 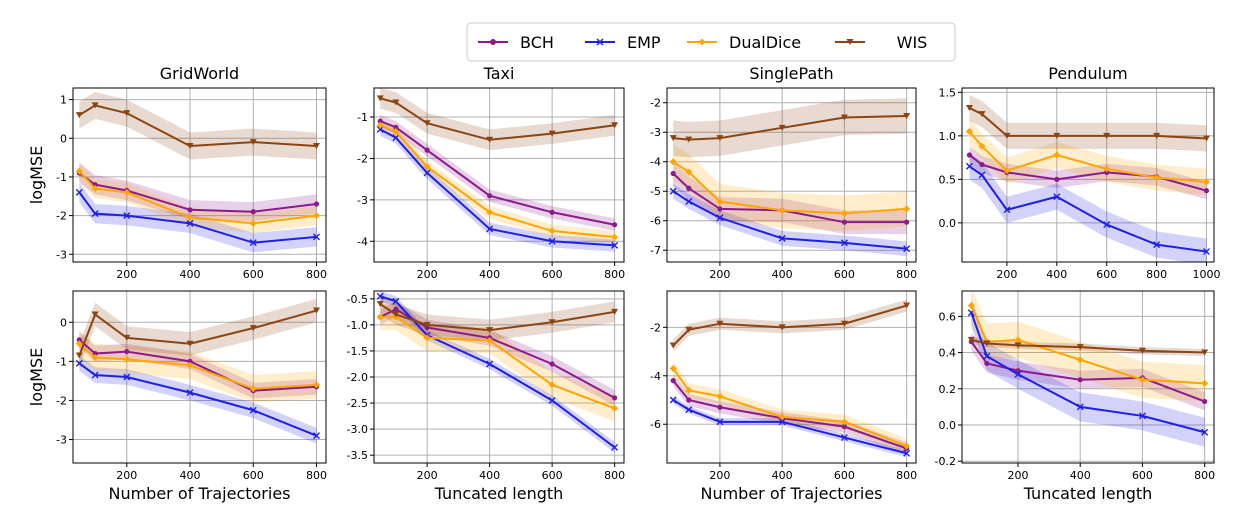 I want to click on legend-entry-dualdice: DualDice, so click(x=744, y=42).